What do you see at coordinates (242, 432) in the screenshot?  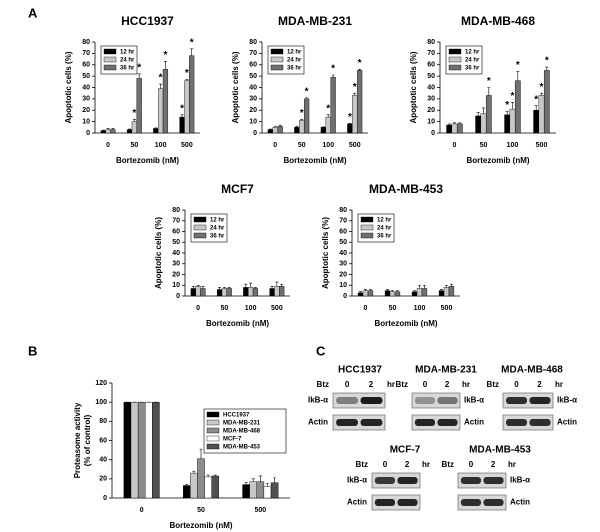 I see `legend-label: MDA-MB-468` at bounding box center [242, 432].